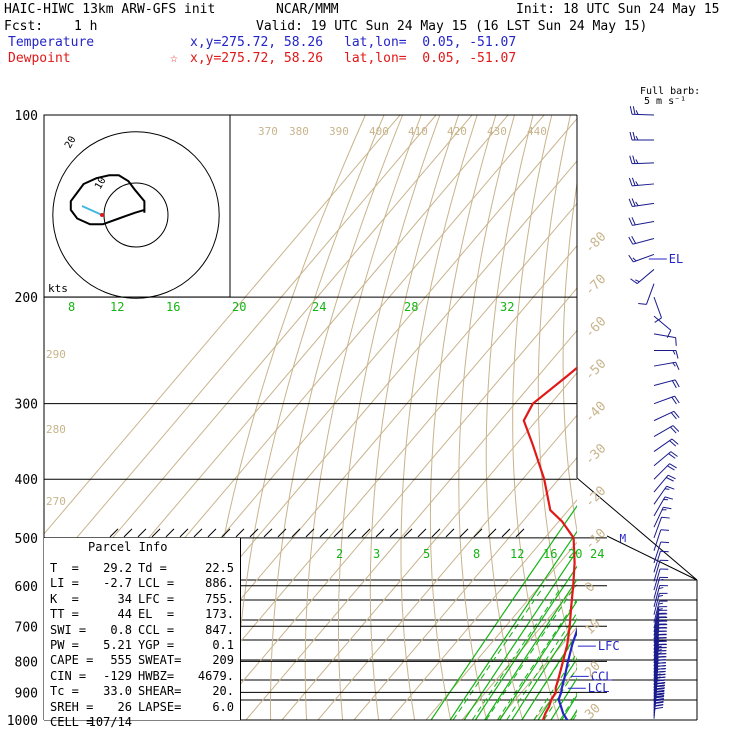 The height and width of the screenshot is (740, 740). Describe the element at coordinates (426, 554) in the screenshot. I see `mixing-label-lower: 5` at that location.